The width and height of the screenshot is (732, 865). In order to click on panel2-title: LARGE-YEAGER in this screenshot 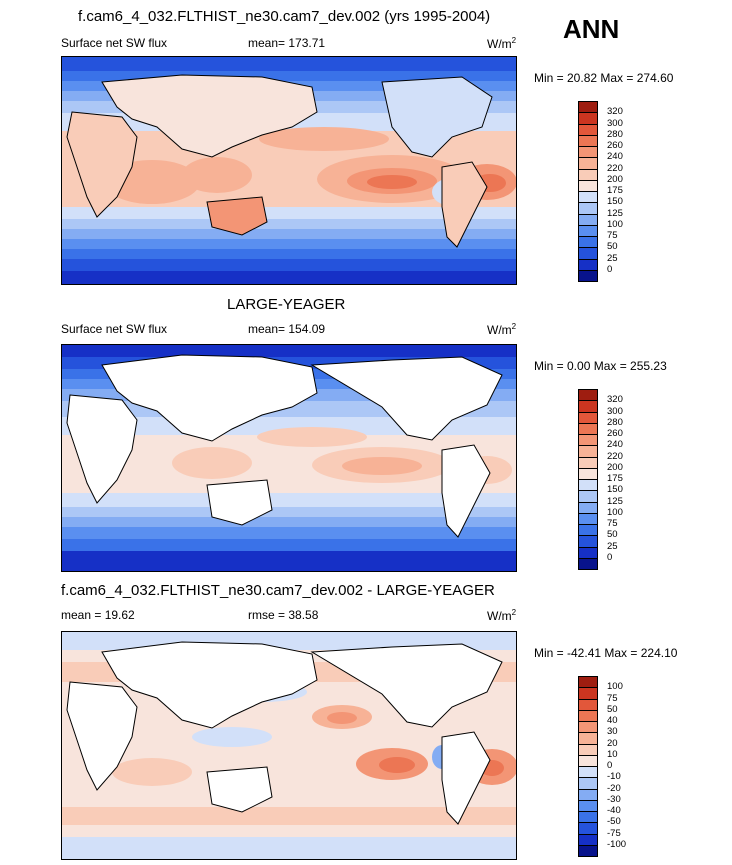, I will do `click(286, 304)`.